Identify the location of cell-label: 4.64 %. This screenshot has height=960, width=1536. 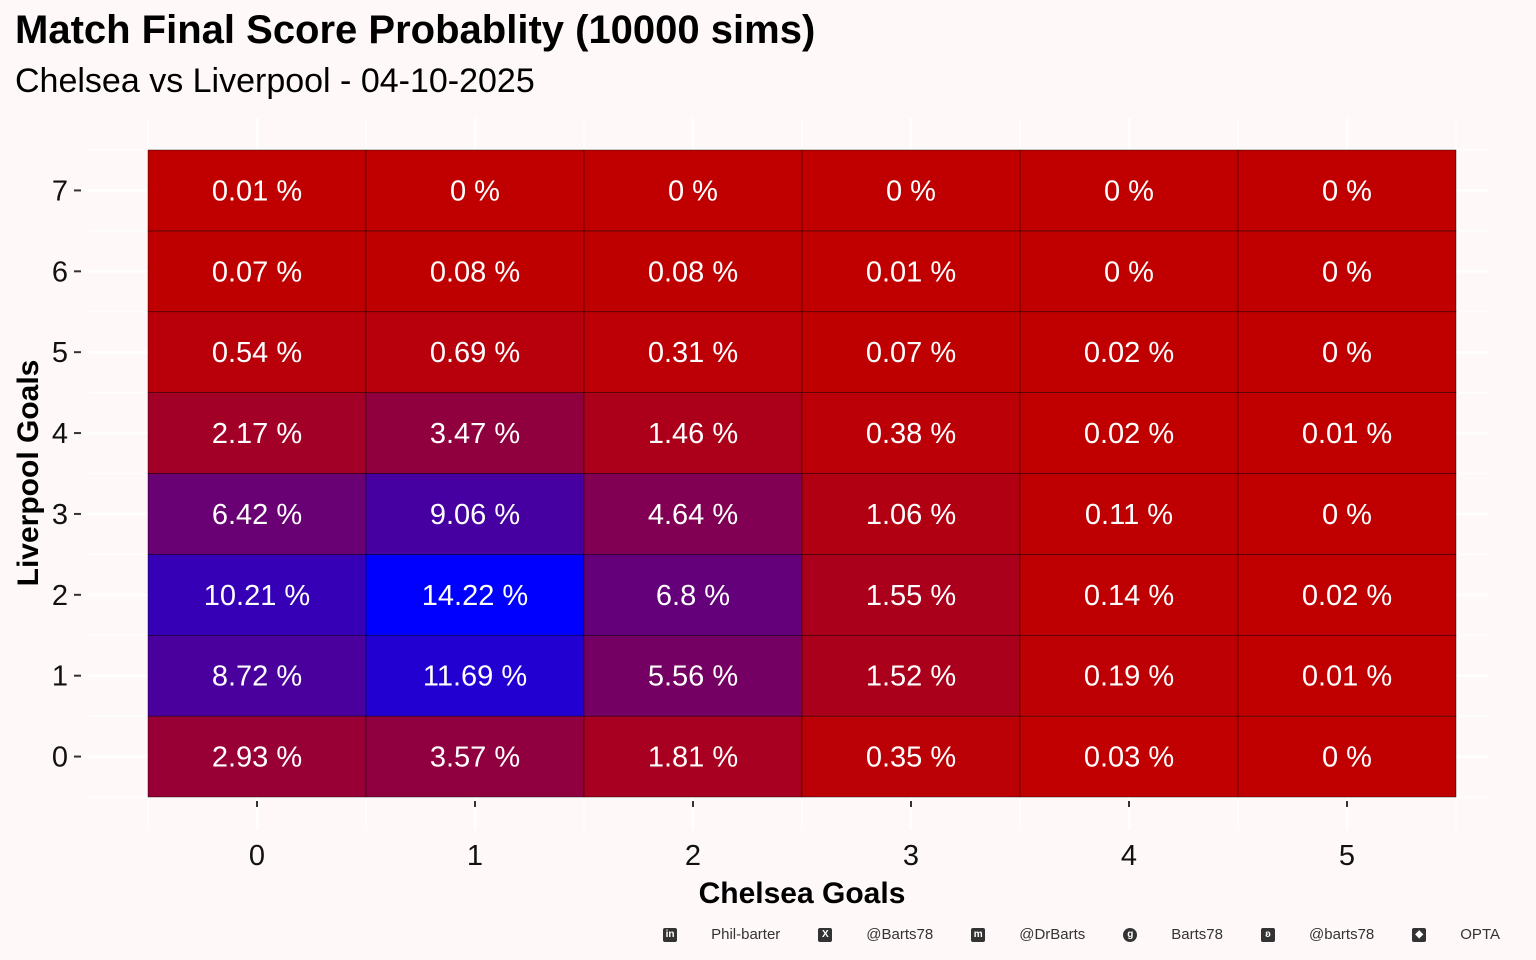
(693, 515).